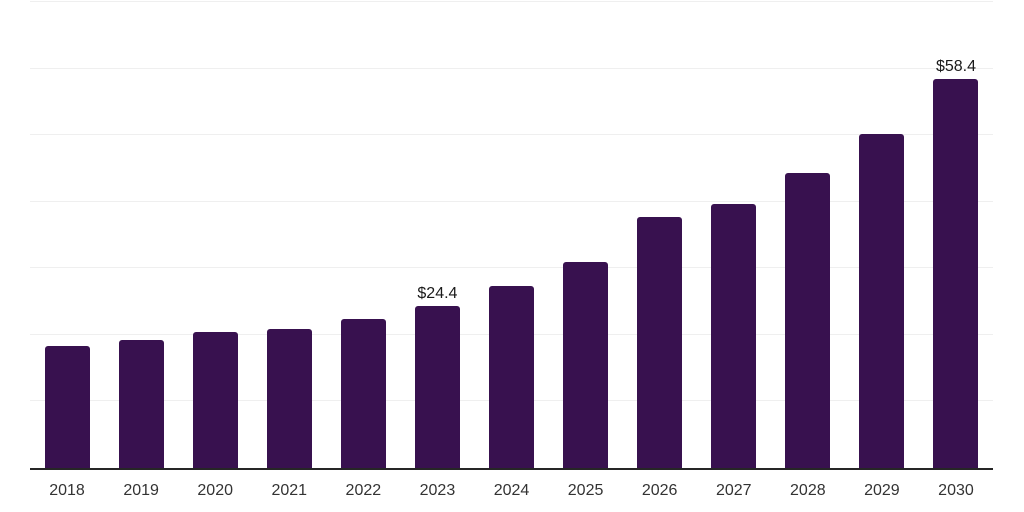 The width and height of the screenshot is (1024, 512). What do you see at coordinates (586, 365) in the screenshot?
I see `bar-2025` at bounding box center [586, 365].